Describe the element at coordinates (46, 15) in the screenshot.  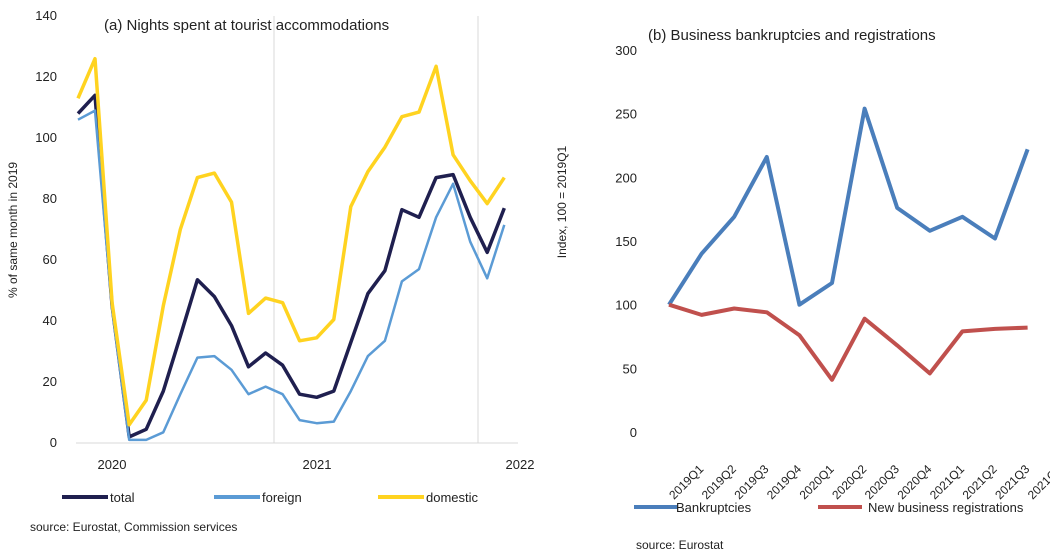
I see `chart-a-y-tick-label: 140` at that location.